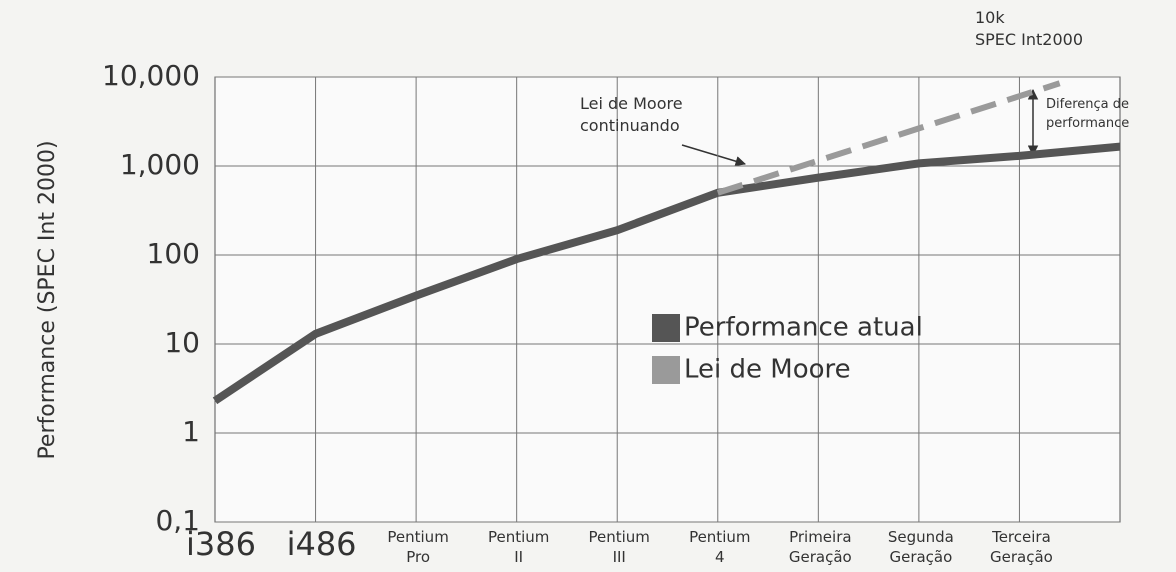  I want to click on x-tick-label: Terceira Geração, so click(1021, 547).